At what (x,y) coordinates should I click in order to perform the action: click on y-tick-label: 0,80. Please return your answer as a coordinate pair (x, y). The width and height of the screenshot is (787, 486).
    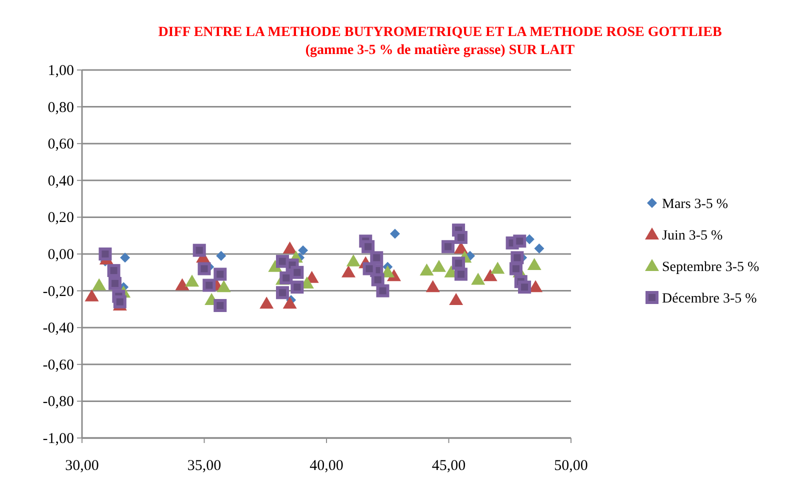
    Looking at the image, I should click on (61, 108).